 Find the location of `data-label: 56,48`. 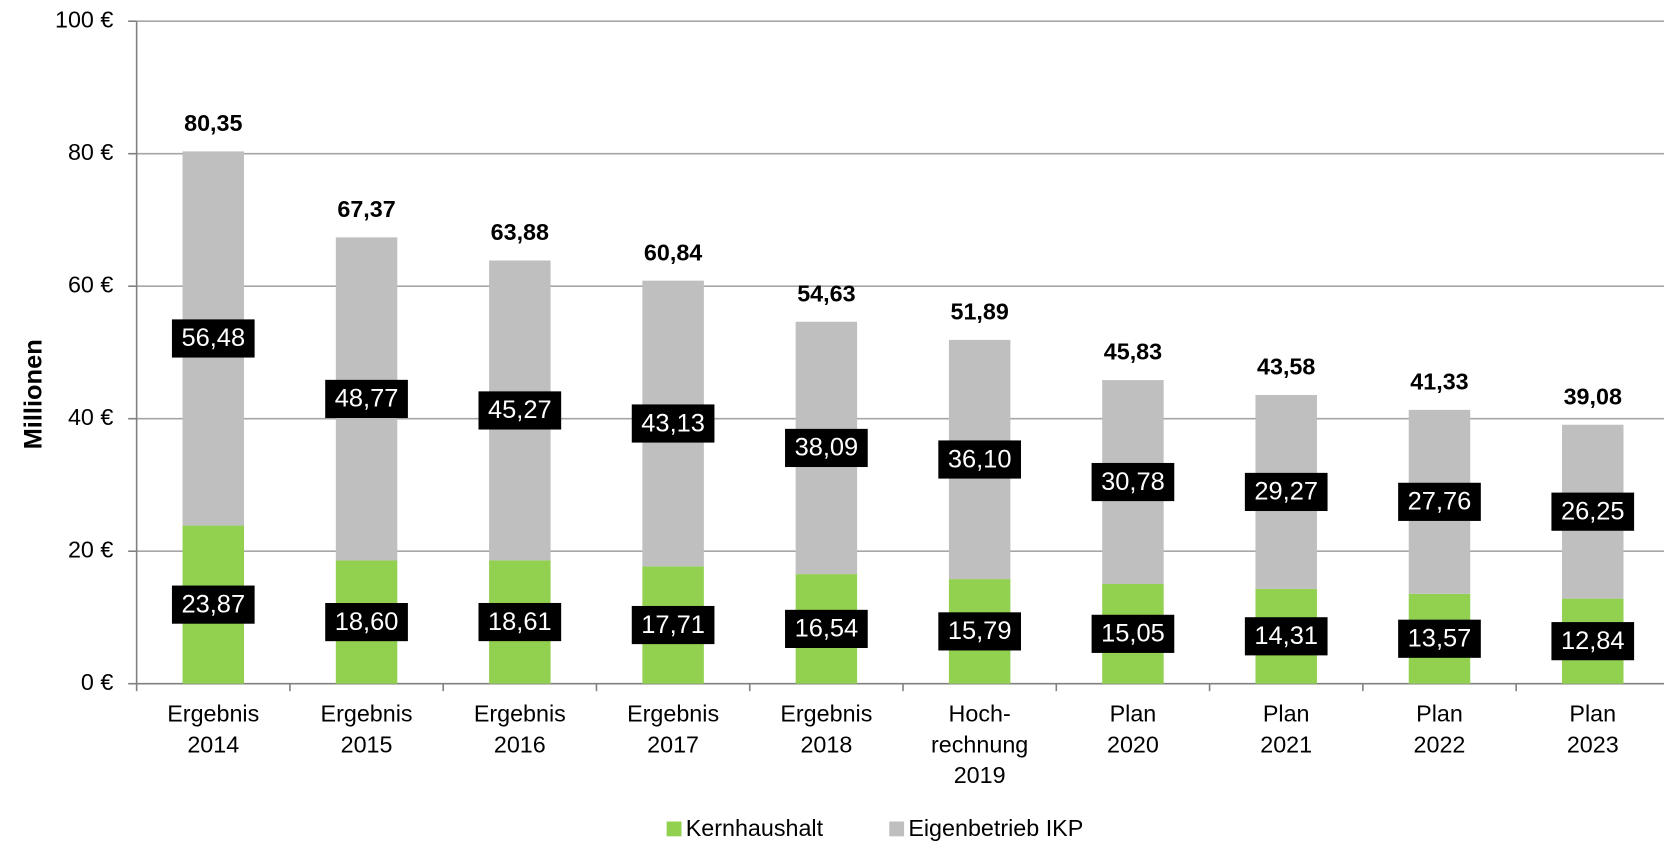

data-label: 56,48 is located at coordinates (213, 338).